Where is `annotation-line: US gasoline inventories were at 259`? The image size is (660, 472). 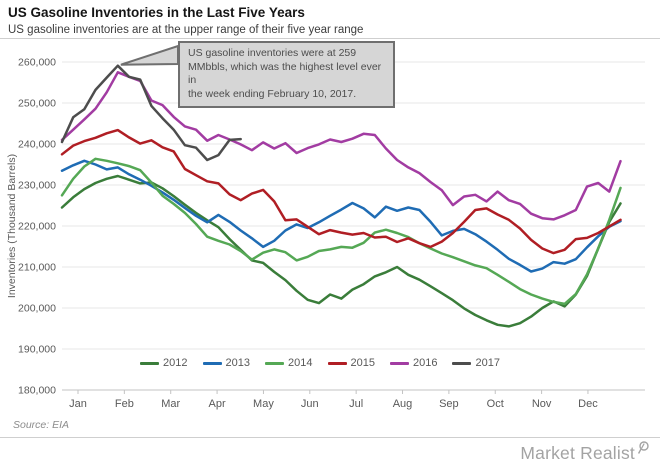 annotation-line: US gasoline inventories were at 259 is located at coordinates (272, 53).